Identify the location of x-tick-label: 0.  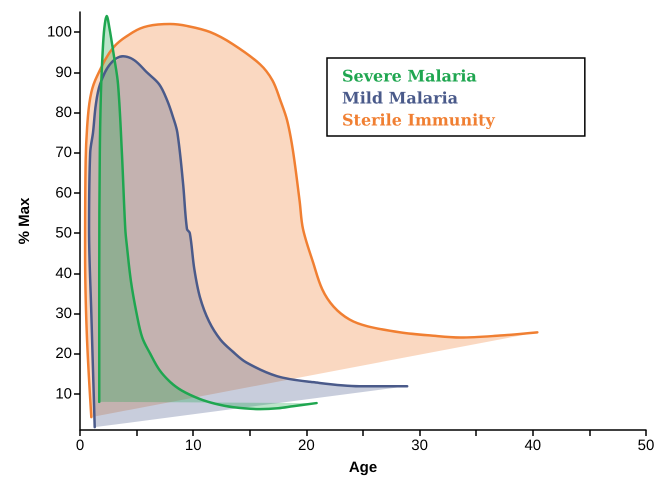
(80, 445).